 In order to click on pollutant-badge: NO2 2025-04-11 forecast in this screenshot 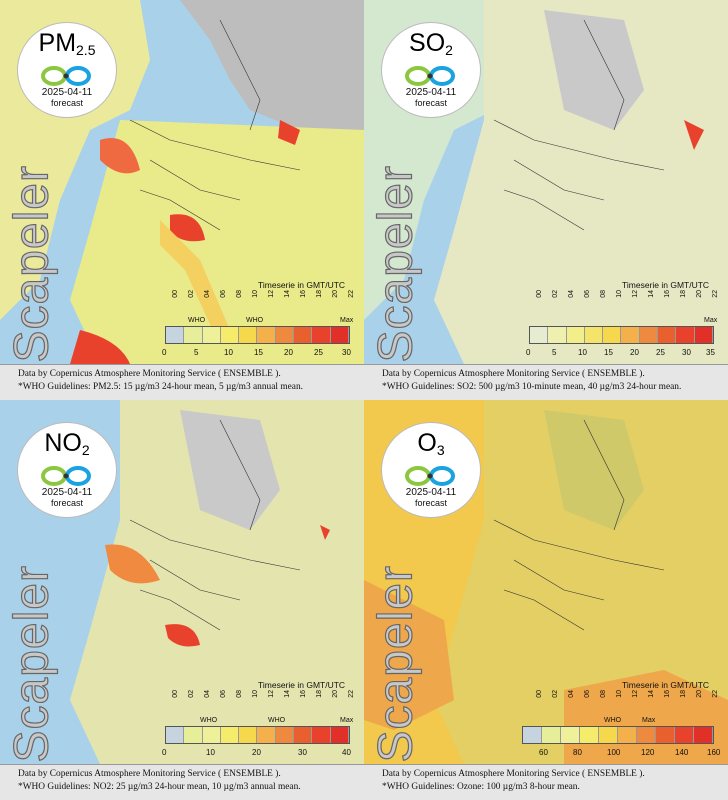, I will do `click(67, 470)`.